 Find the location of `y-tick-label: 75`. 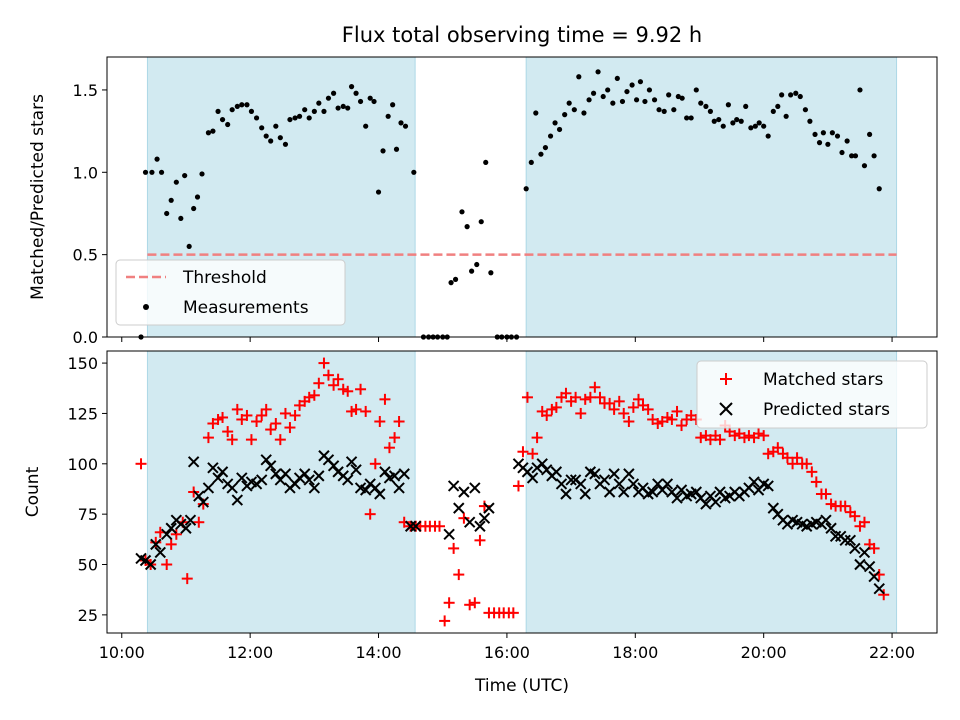

y-tick-label: 75 is located at coordinates (88, 514).